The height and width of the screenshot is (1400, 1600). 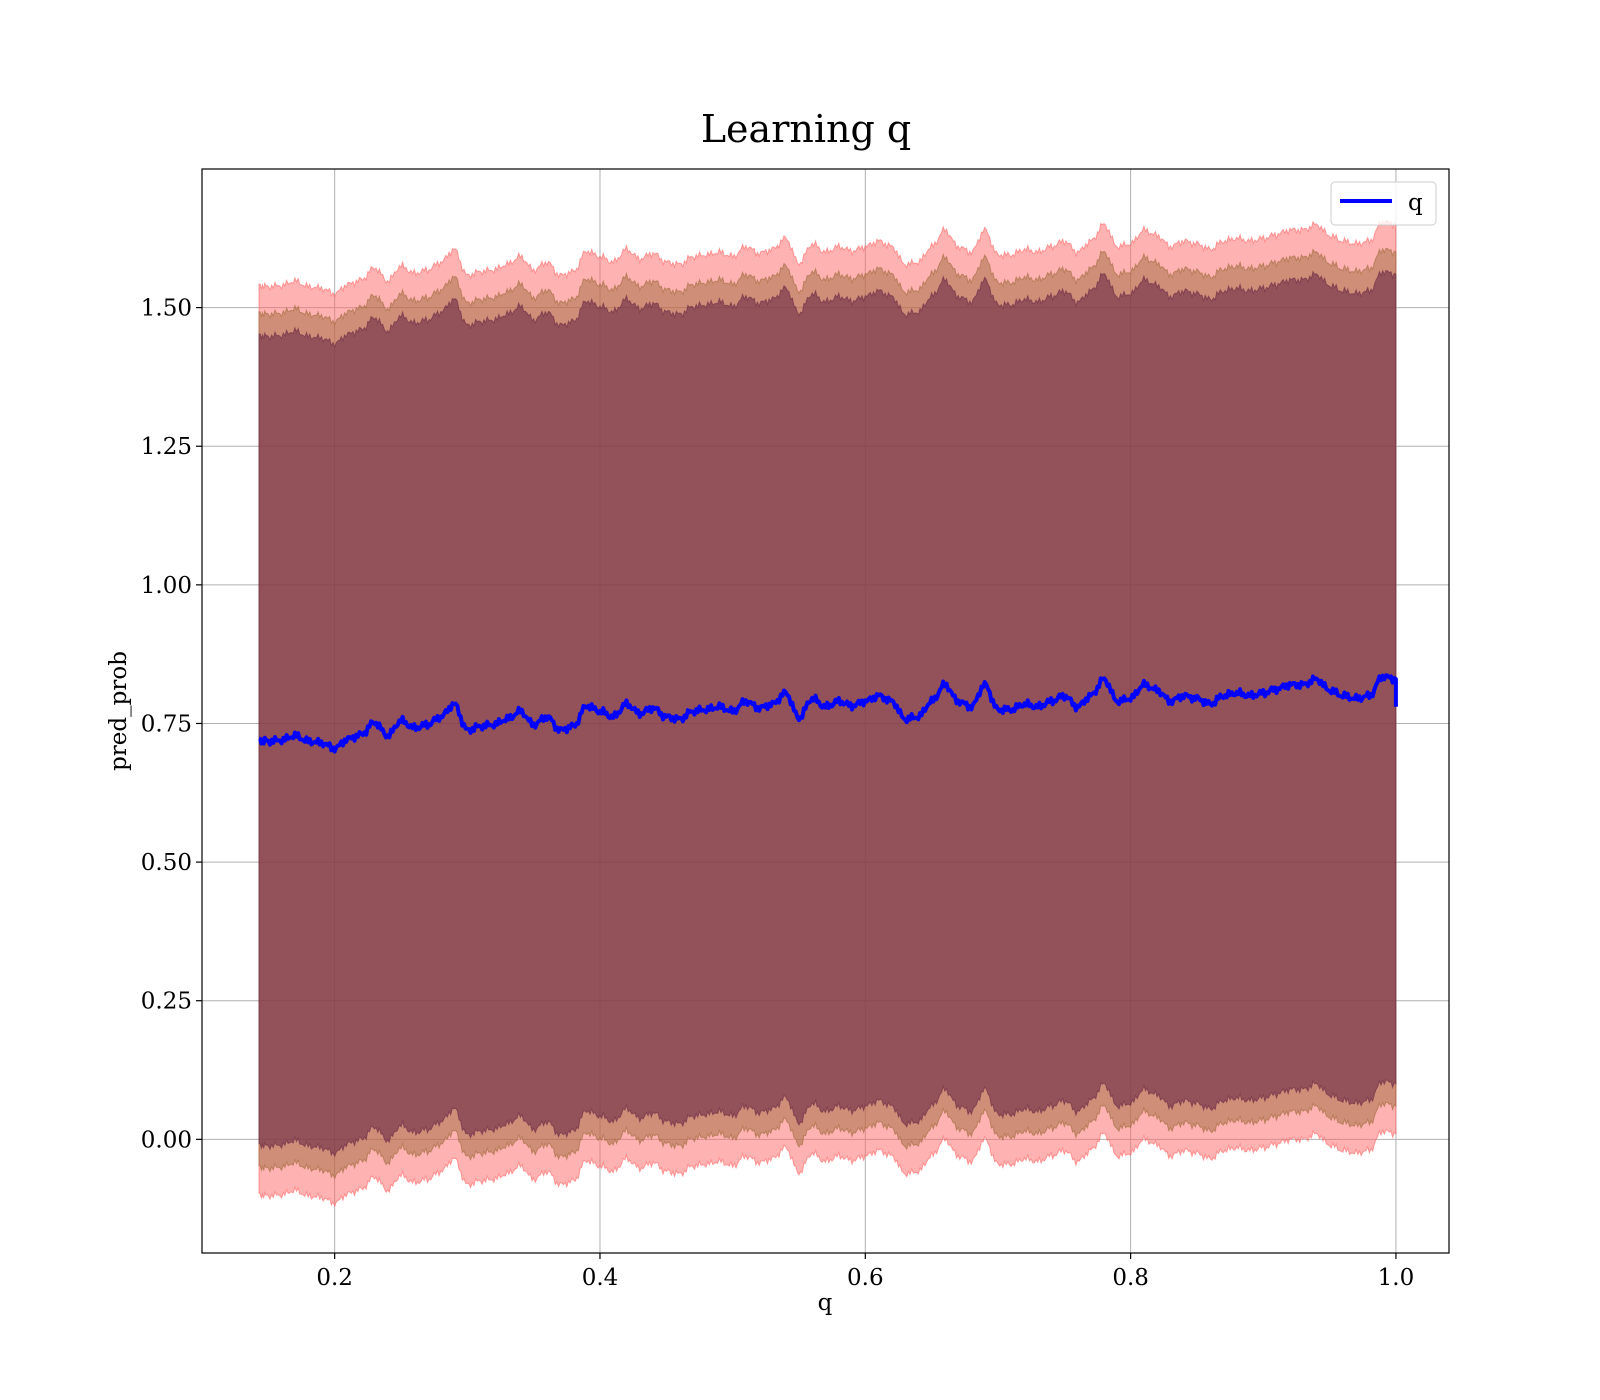 What do you see at coordinates (1130, 1278) in the screenshot?
I see `x-tick-label: 0.8` at bounding box center [1130, 1278].